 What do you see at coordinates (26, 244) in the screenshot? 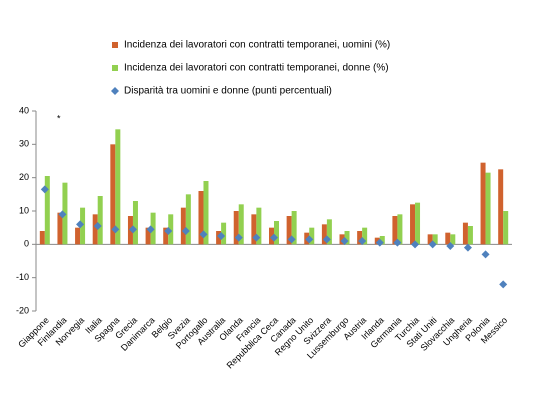
I see `y-tick-label: 0` at bounding box center [26, 244].